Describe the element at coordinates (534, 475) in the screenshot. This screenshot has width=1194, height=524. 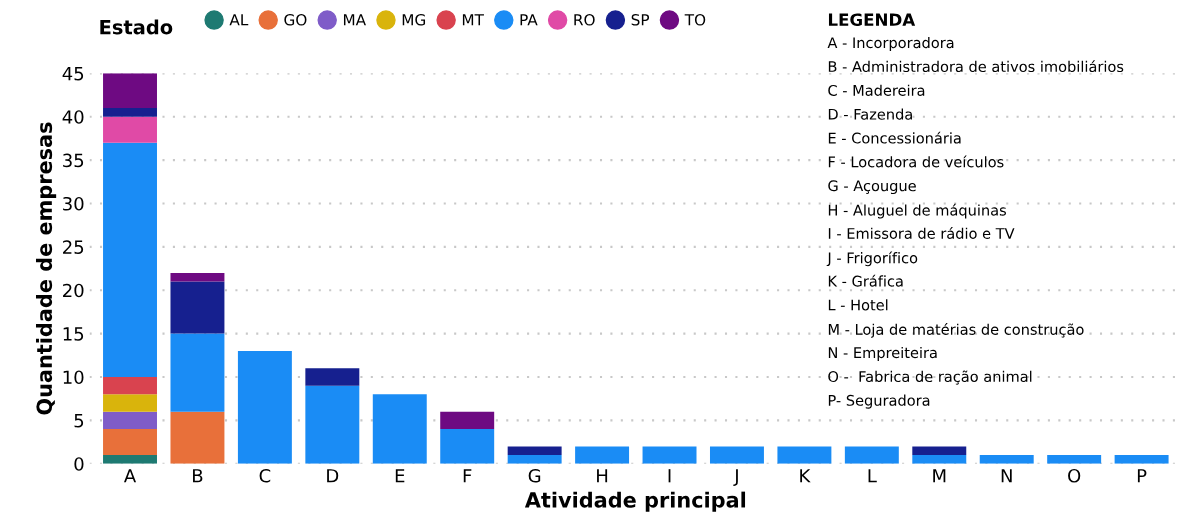
I see `x-tick-label: G` at that location.